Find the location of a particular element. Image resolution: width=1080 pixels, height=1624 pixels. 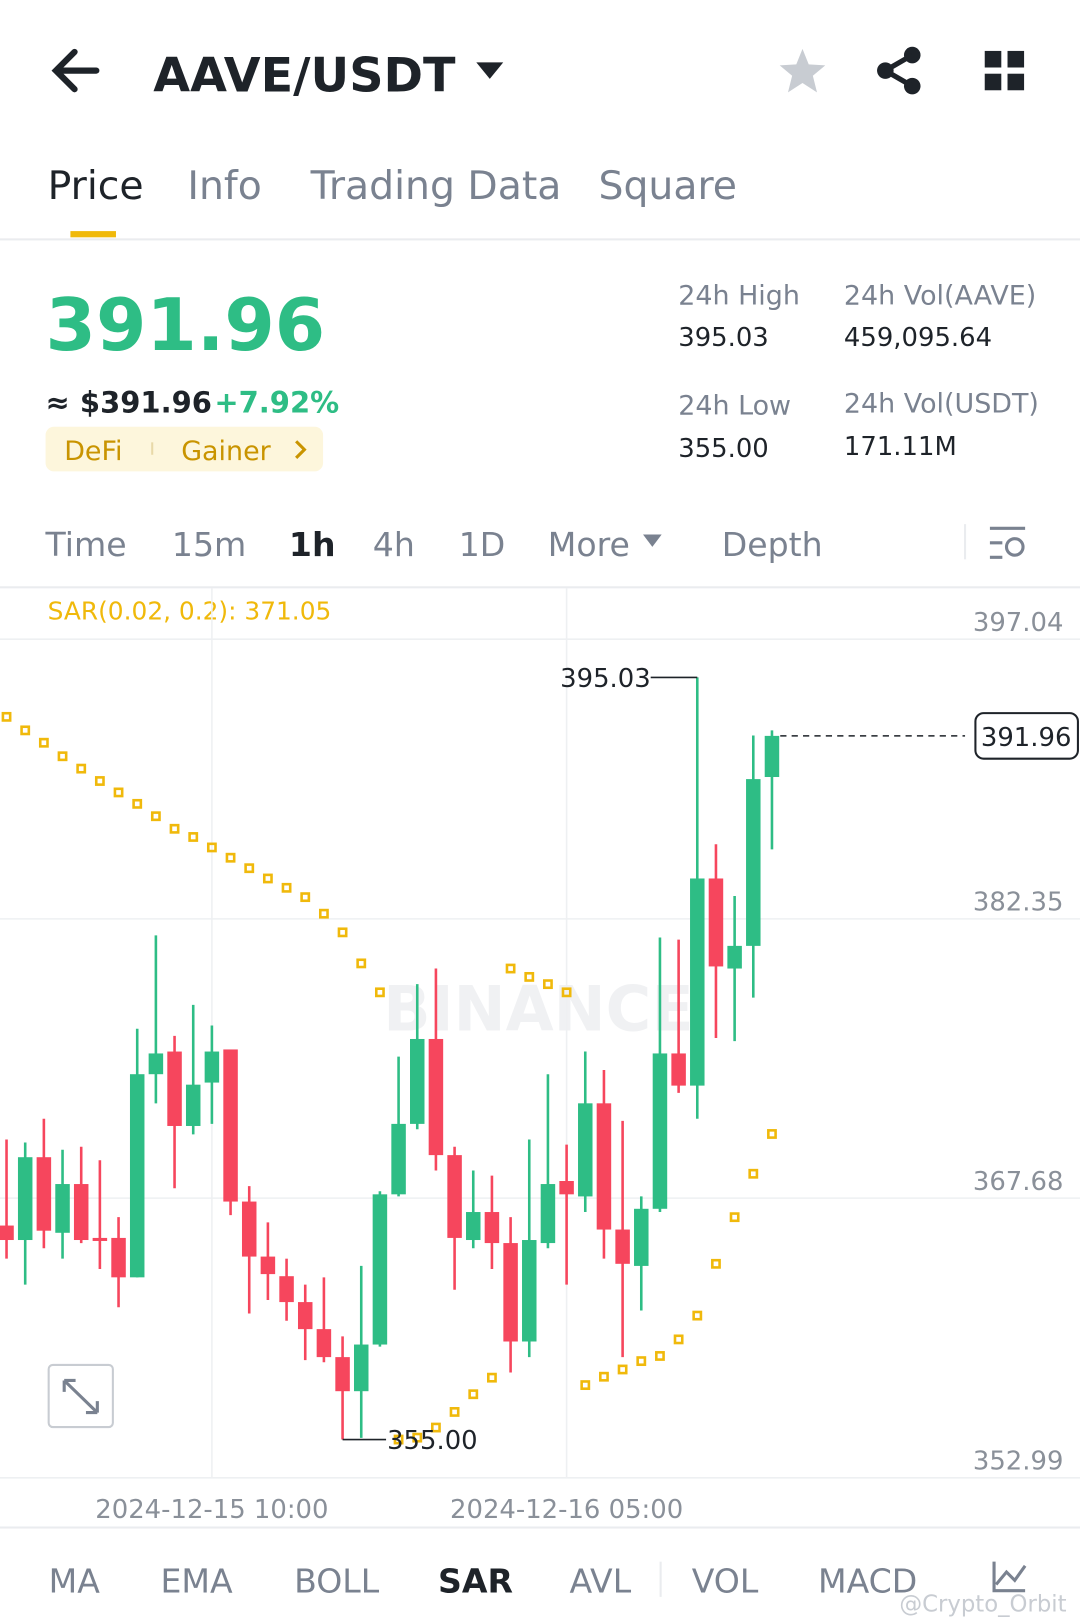

stat-value: 355.00 is located at coordinates (723, 449).